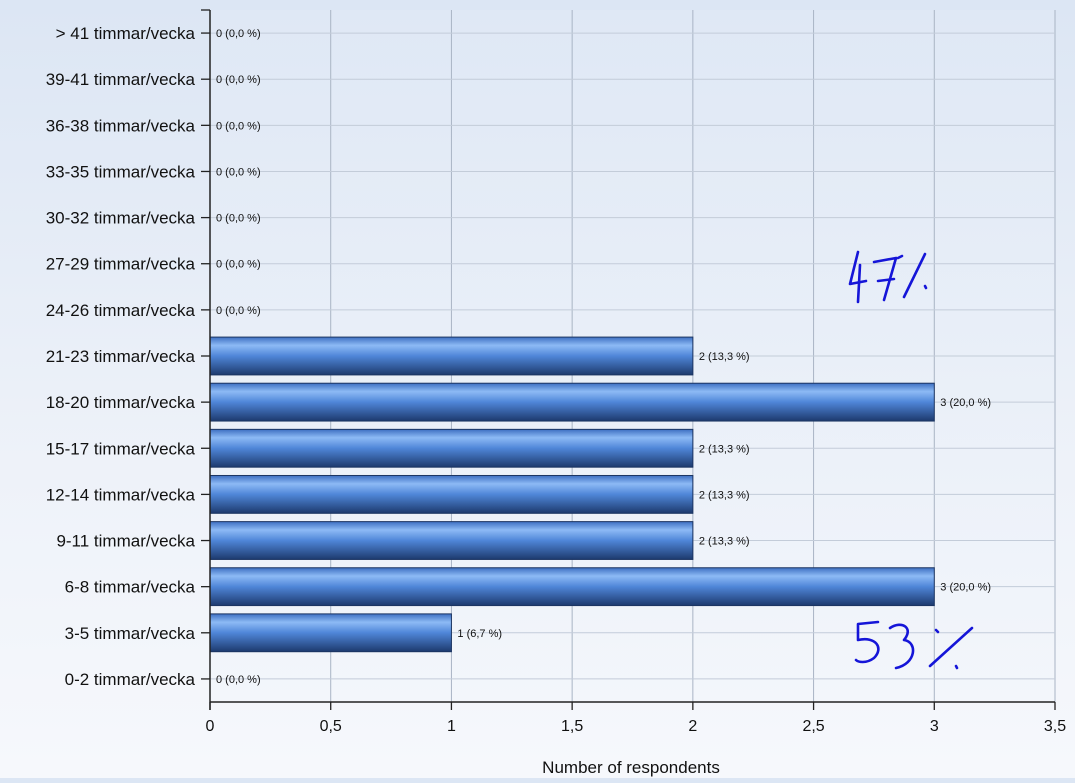  What do you see at coordinates (121, 356) in the screenshot?
I see `category-label: 21-23 timmar/vecka` at bounding box center [121, 356].